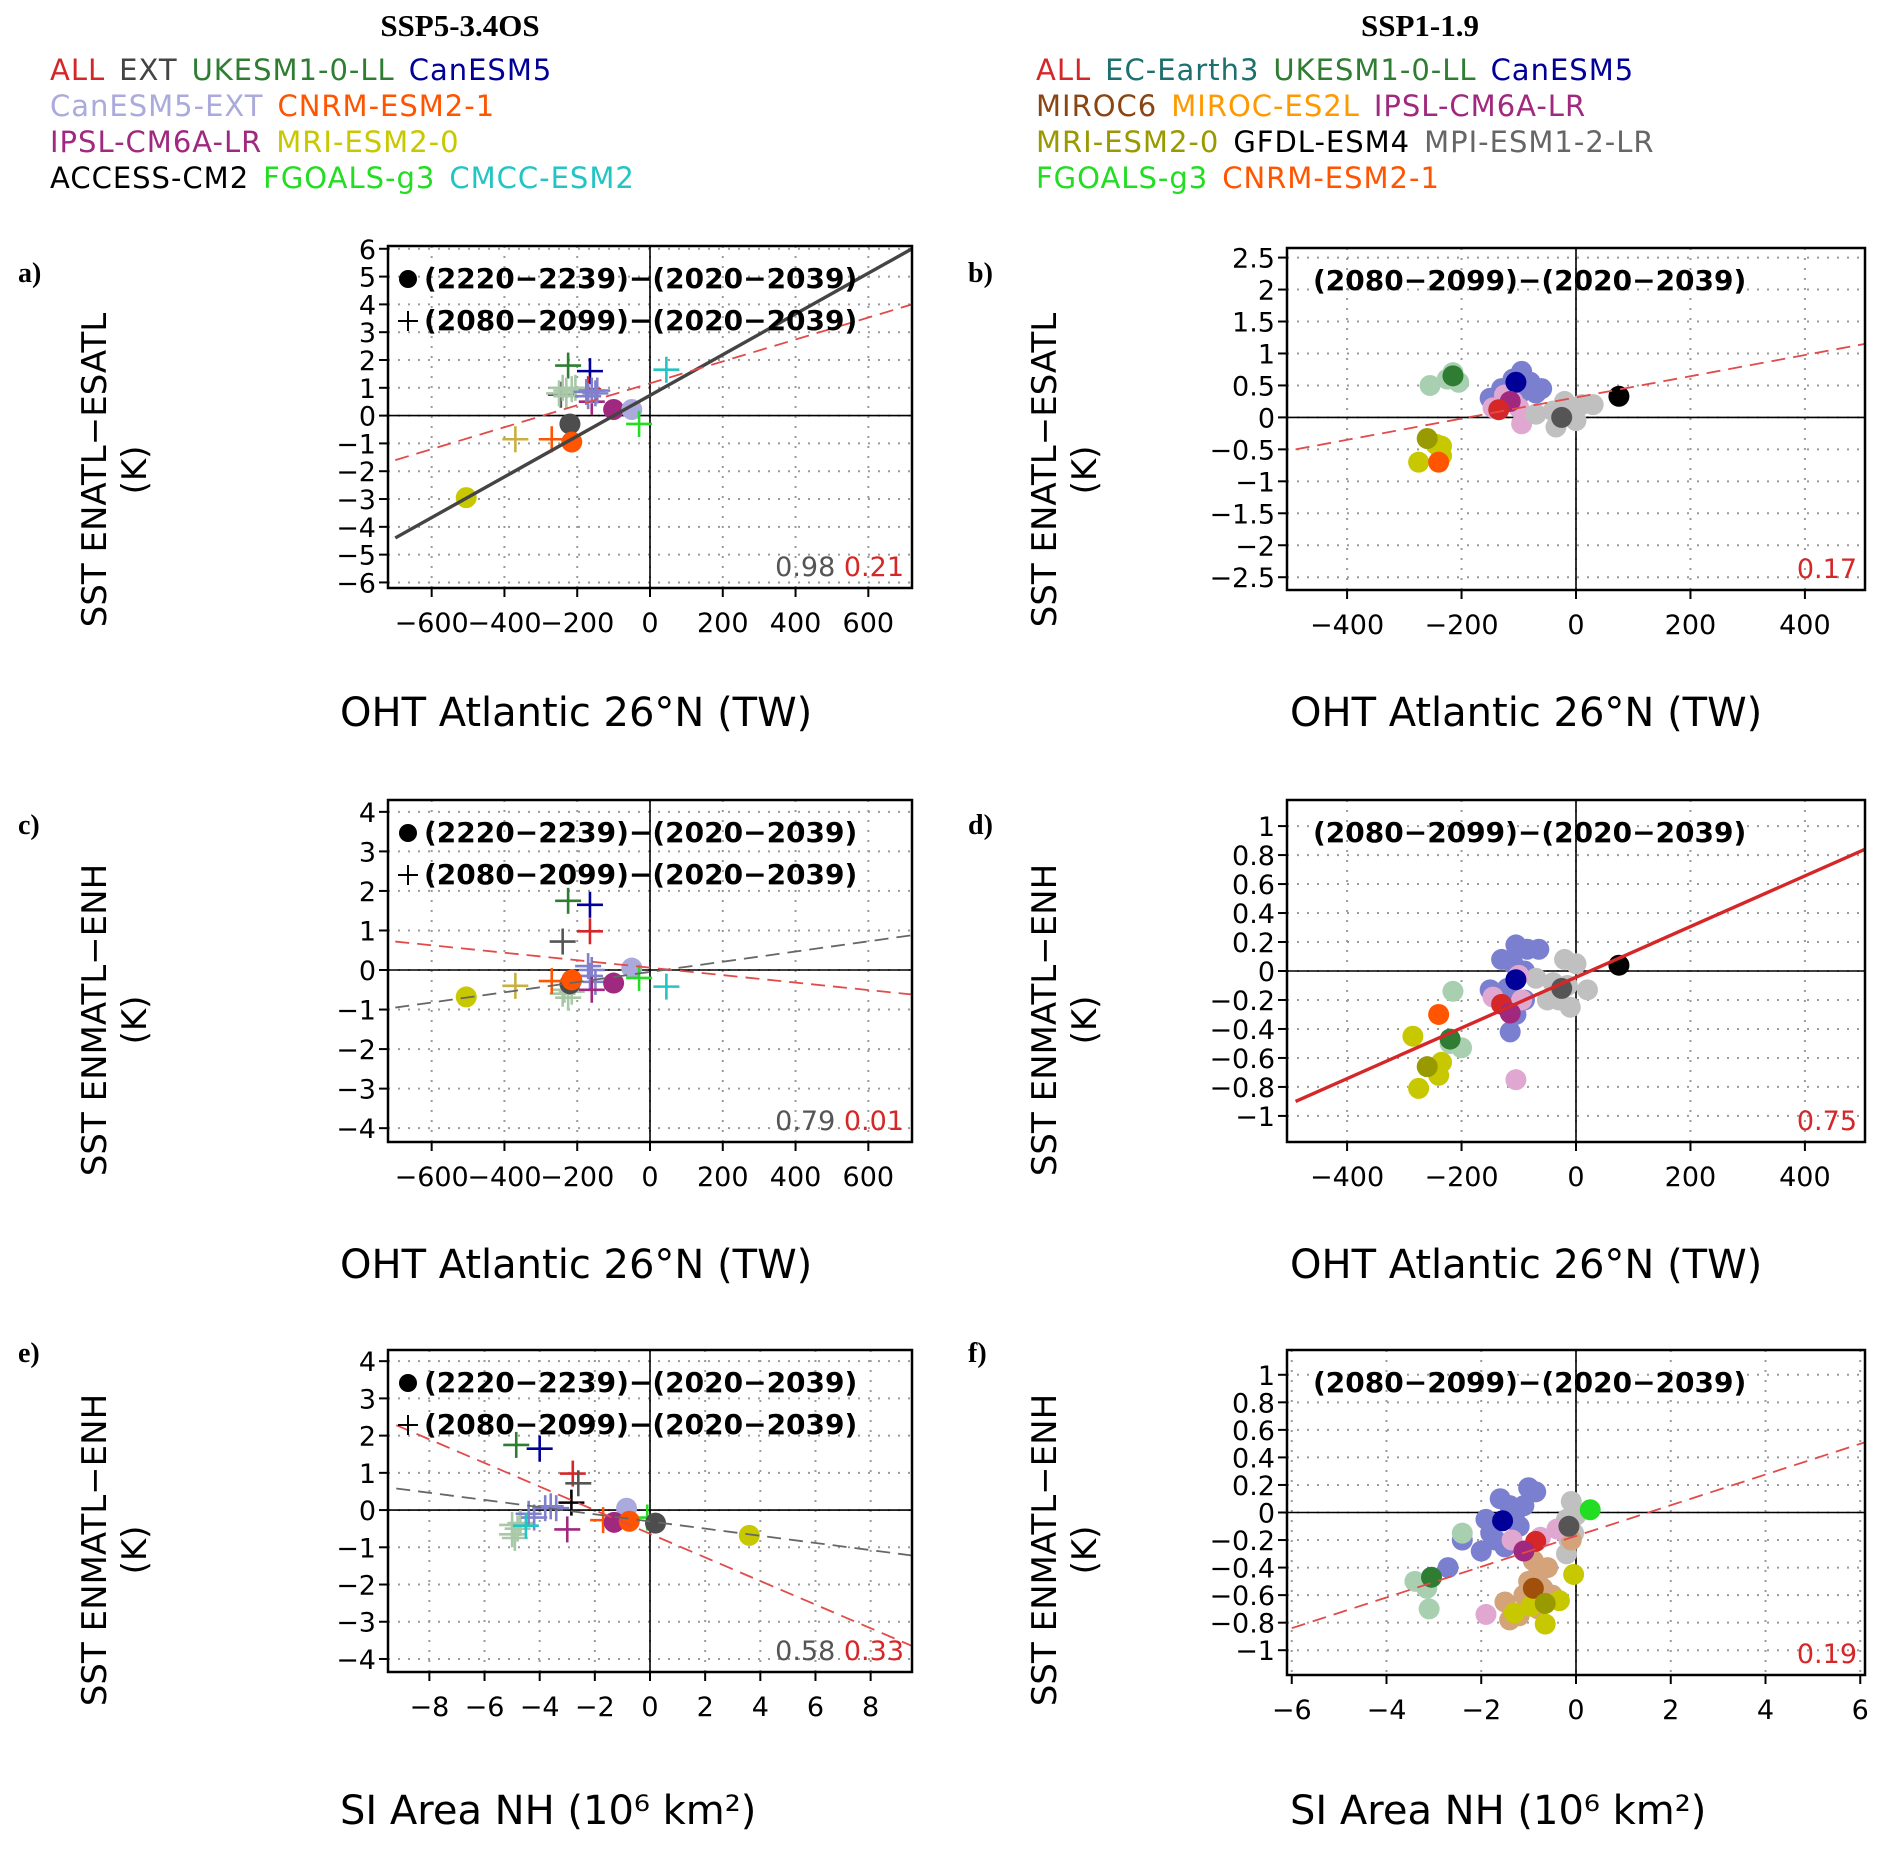 This screenshot has height=1867, width=1892. Describe the element at coordinates (1182, 70) in the screenshot. I see `legend-entry-ec-earth3: EC-Earth3` at that location.